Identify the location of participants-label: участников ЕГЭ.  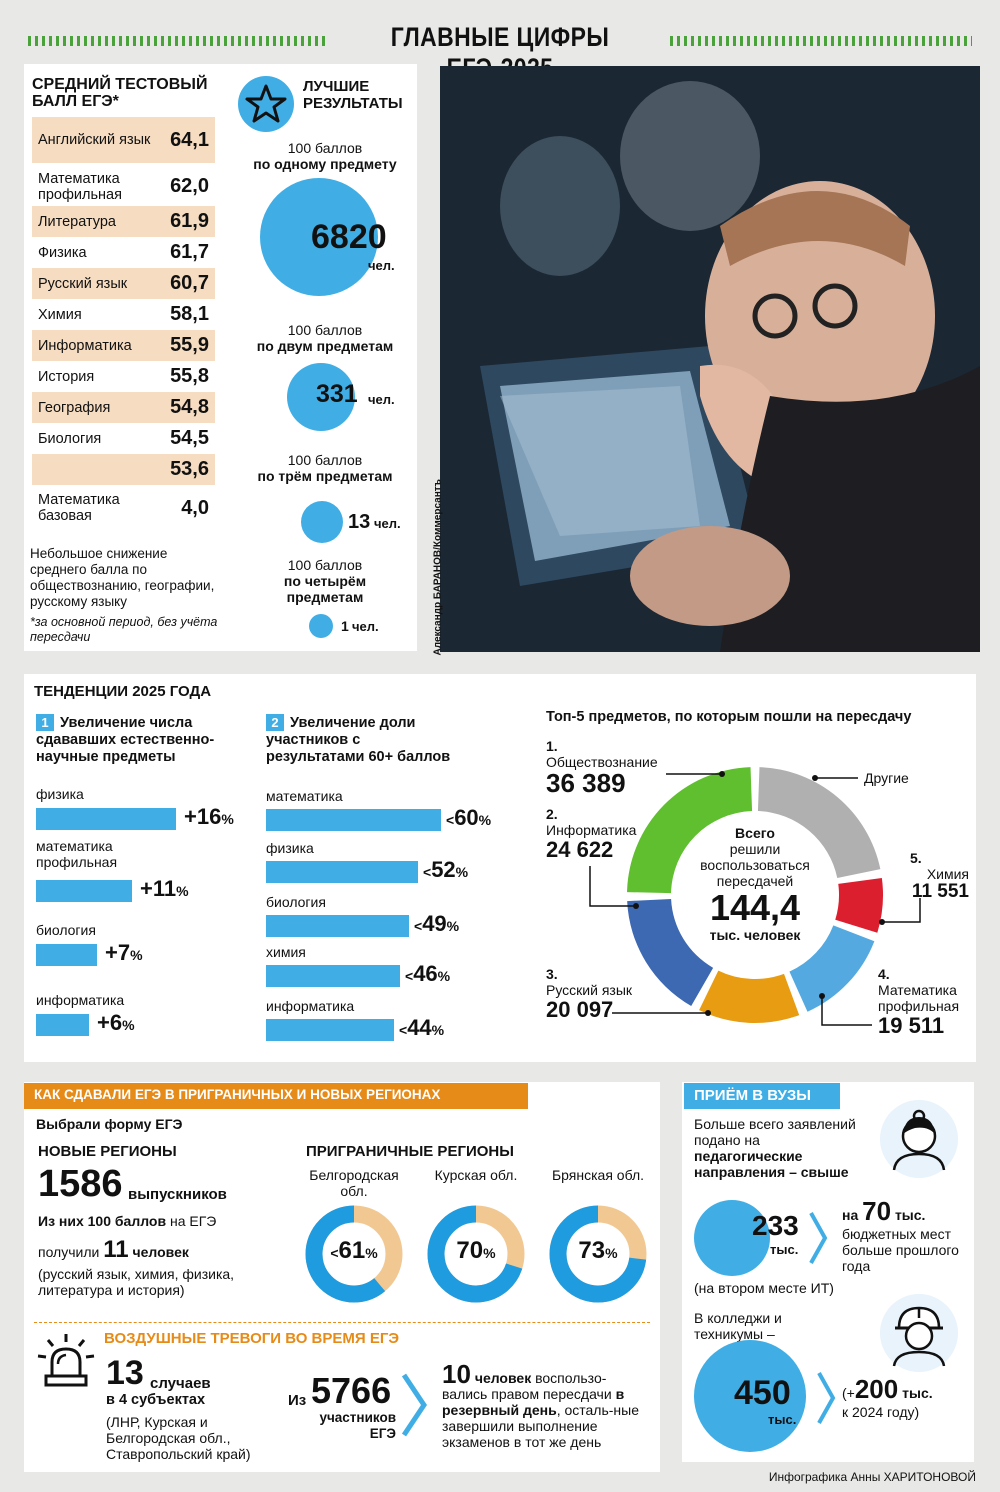
(357, 1425).